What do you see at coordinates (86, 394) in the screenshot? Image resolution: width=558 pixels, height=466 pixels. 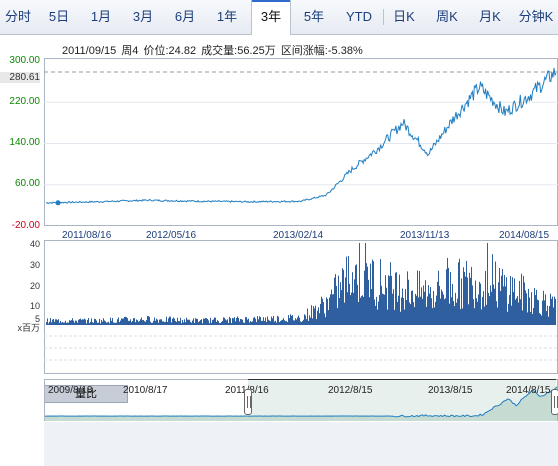 I see `indicator-tab: 量比` at bounding box center [86, 394].